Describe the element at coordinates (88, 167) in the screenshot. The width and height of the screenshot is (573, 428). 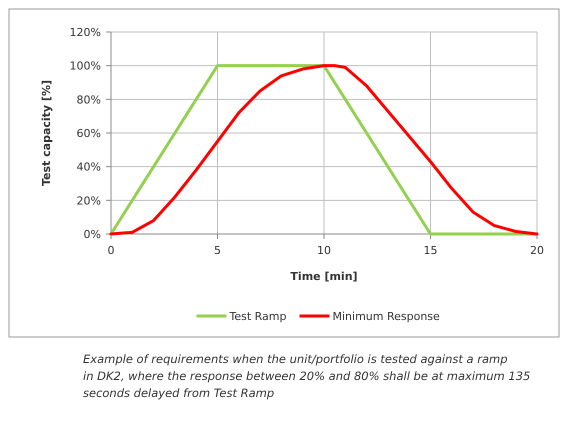
I see `y-tick-label: 40%` at that location.